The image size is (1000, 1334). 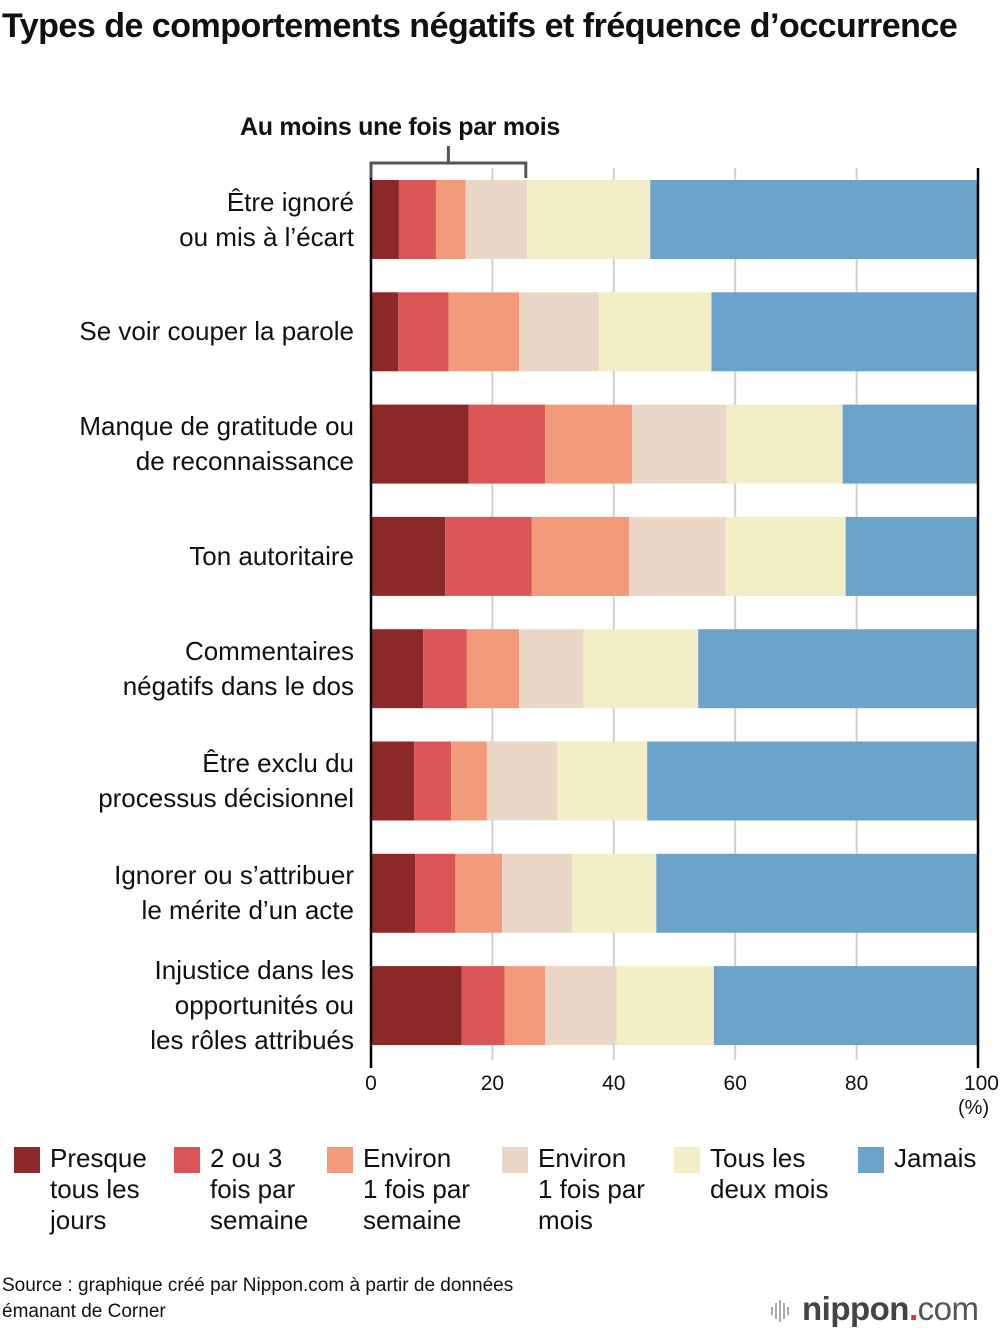 I want to click on category-label: Manque de gratitude ou de reconnaissance, so click(x=216, y=444).